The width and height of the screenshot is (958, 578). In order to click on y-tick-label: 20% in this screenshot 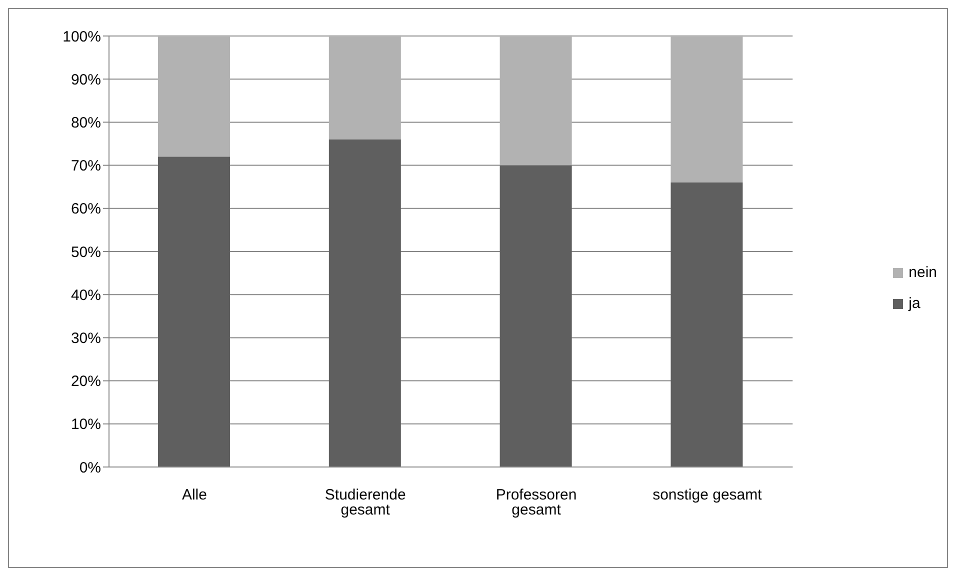, I will do `click(85, 381)`.